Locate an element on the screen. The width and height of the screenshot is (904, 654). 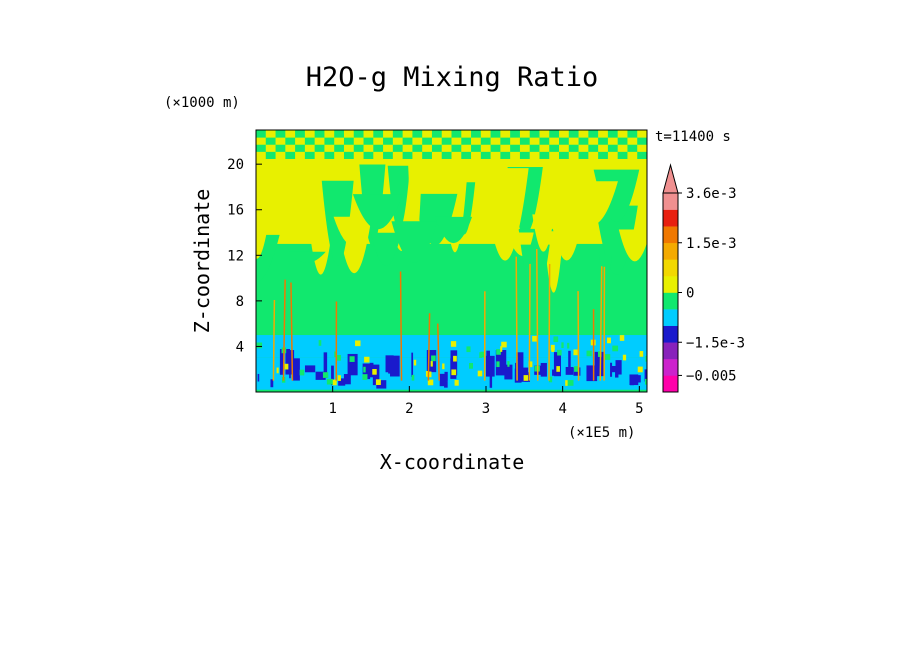
x-unit-label: (×1E5 m) is located at coordinates (601, 433).